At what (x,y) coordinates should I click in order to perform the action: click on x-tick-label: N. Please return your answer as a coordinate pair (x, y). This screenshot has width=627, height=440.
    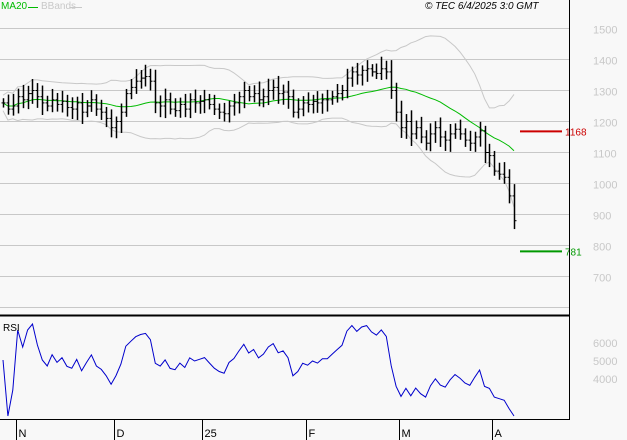
    Looking at the image, I should click on (23, 434).